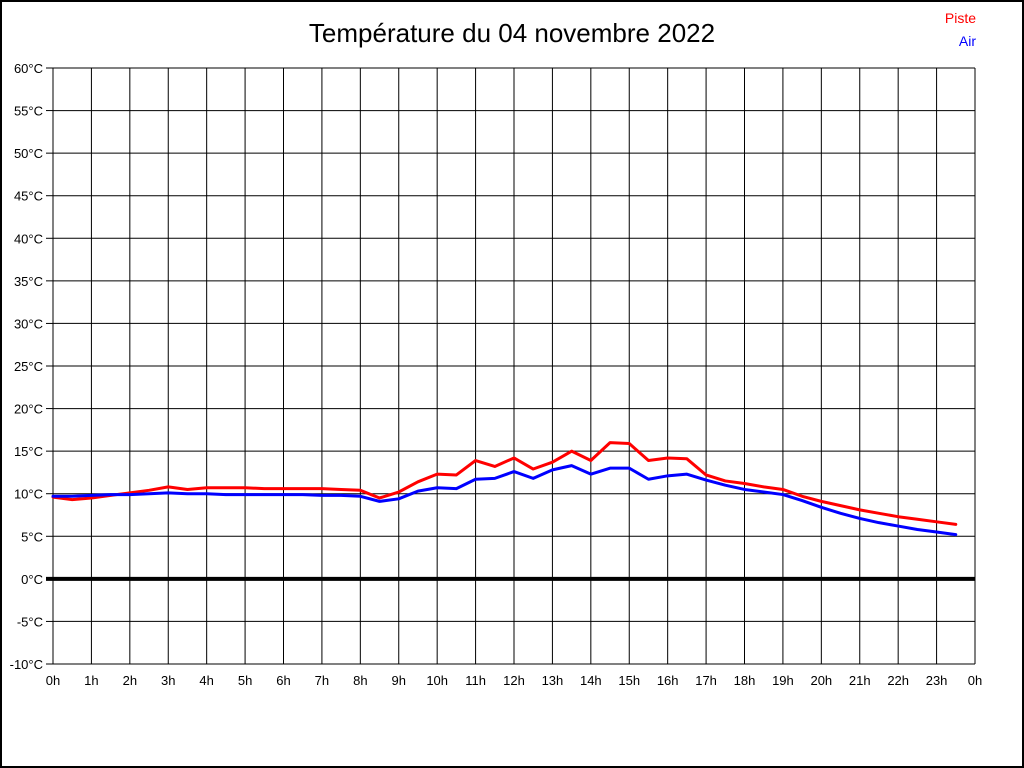 Image resolution: width=1024 pixels, height=768 pixels. What do you see at coordinates (245, 680) in the screenshot?
I see `svg-text: 5h` at bounding box center [245, 680].